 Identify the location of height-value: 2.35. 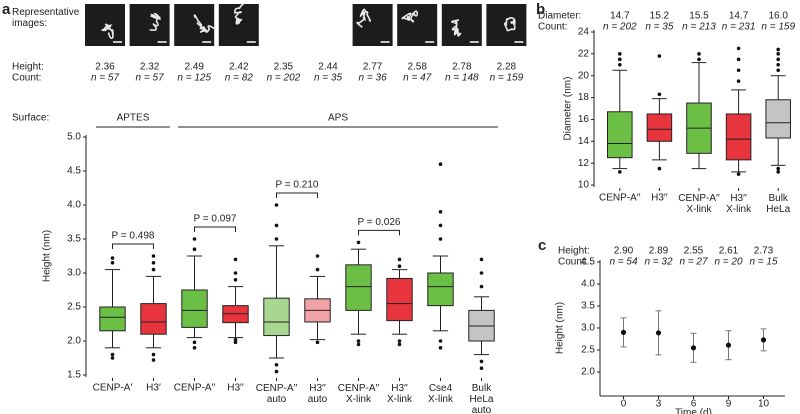
(284, 67).